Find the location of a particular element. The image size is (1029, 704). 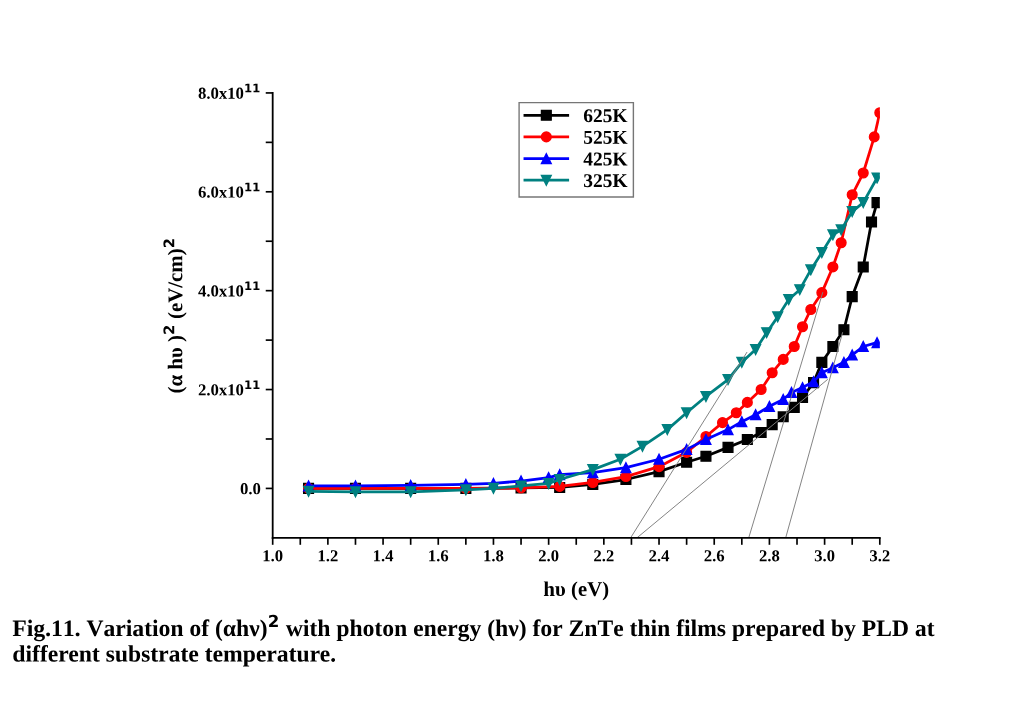

x-tick-label: 1.4 is located at coordinates (383, 556).